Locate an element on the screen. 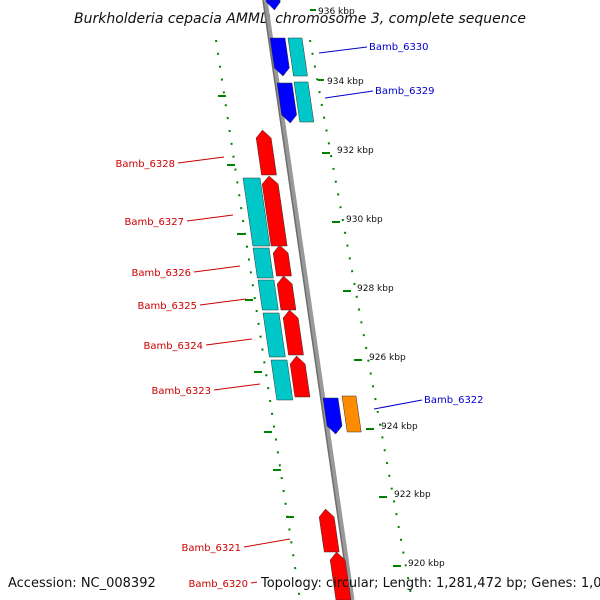 The width and height of the screenshot is (600, 600). accession-text: Accession: NC_008392 is located at coordinates (82, 583).